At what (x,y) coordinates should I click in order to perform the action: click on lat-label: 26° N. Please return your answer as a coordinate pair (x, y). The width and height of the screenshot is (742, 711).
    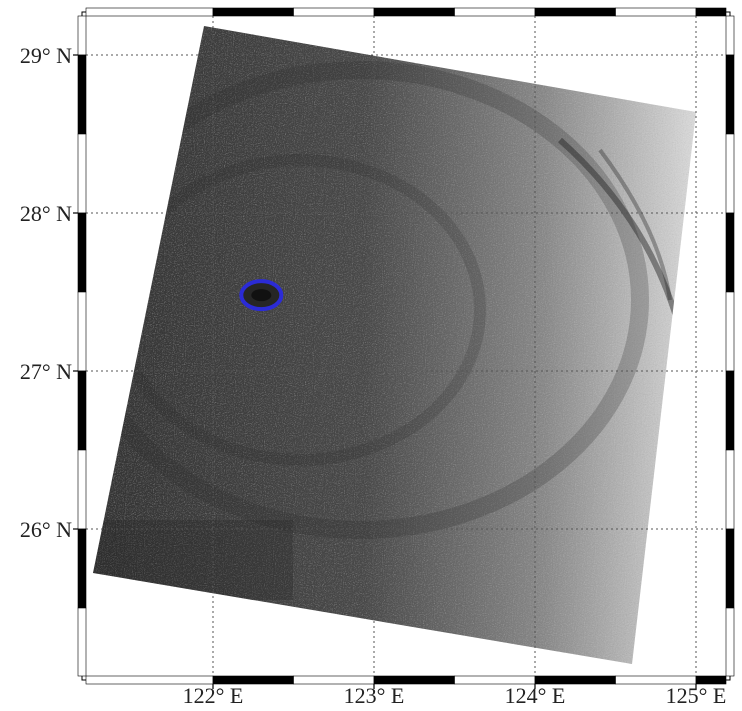
    Looking at the image, I should click on (46, 529).